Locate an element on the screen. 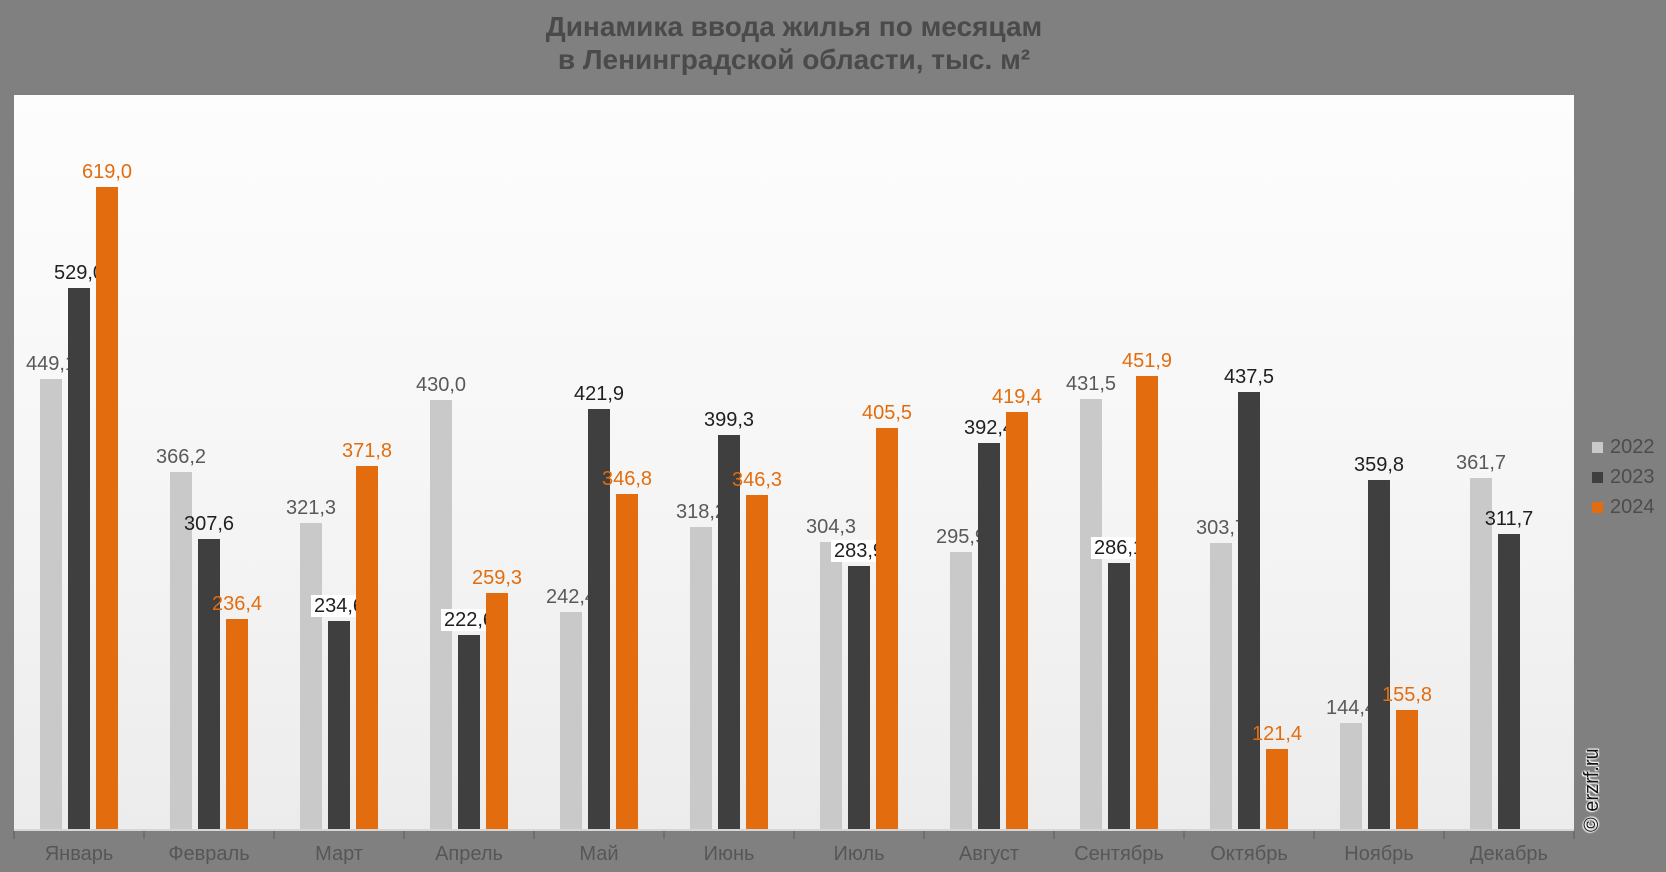  x-axis-line is located at coordinates (794, 830).